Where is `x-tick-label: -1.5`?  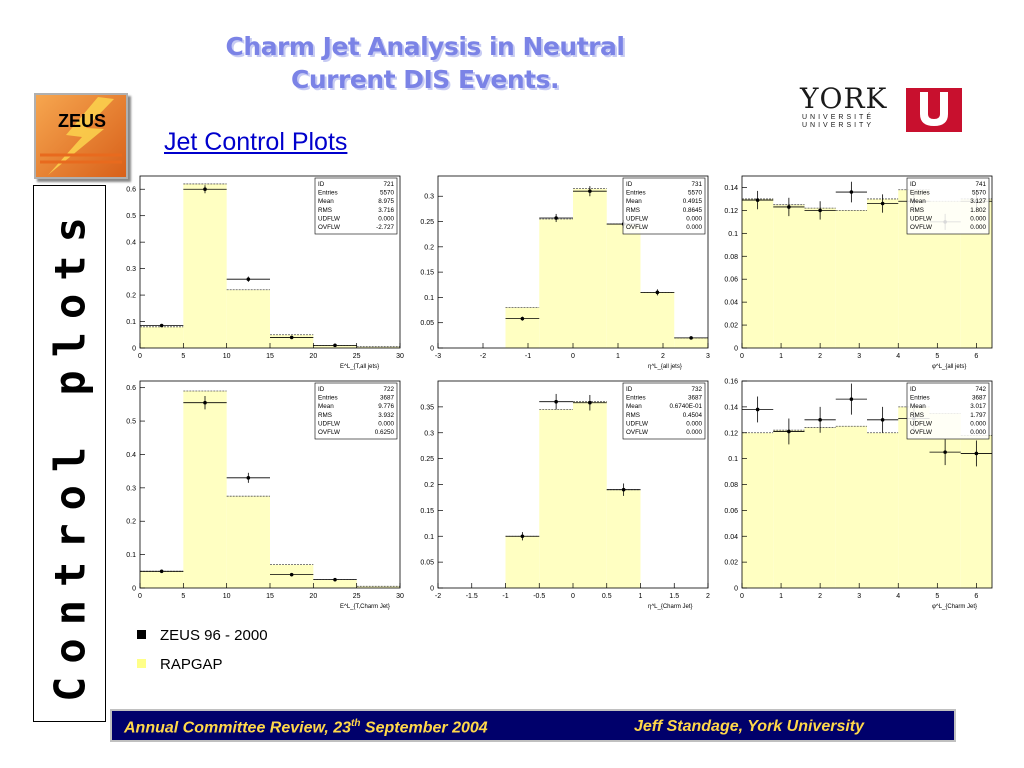
x-tick-label: -1.5 is located at coordinates (472, 596).